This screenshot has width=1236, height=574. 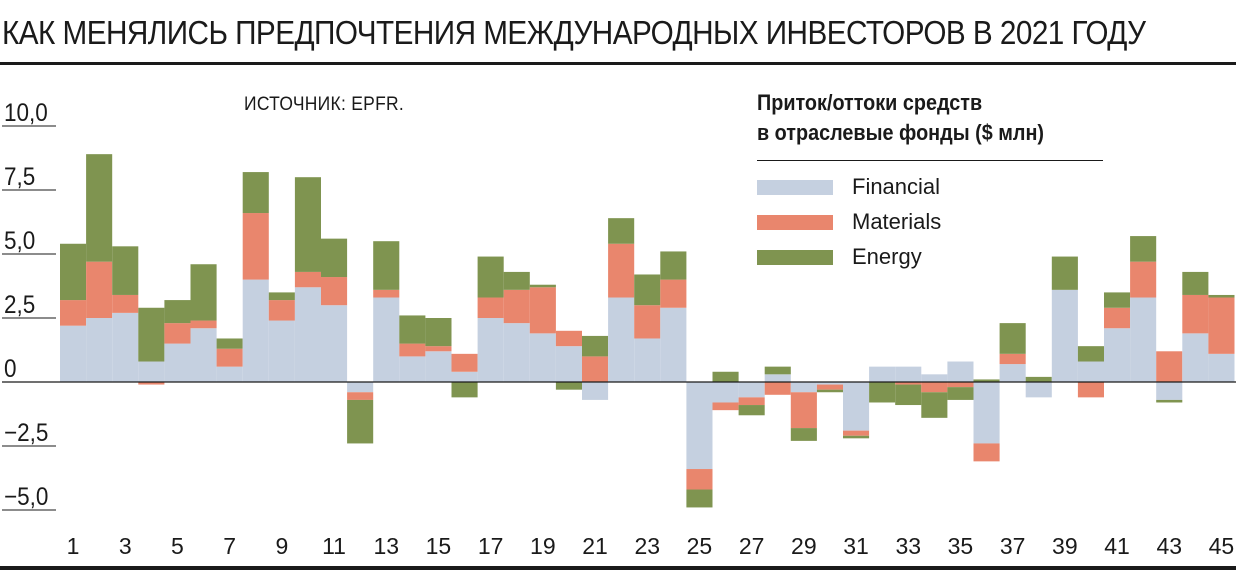 What do you see at coordinates (125, 546) in the screenshot?
I see `x-tick-label: 3` at bounding box center [125, 546].